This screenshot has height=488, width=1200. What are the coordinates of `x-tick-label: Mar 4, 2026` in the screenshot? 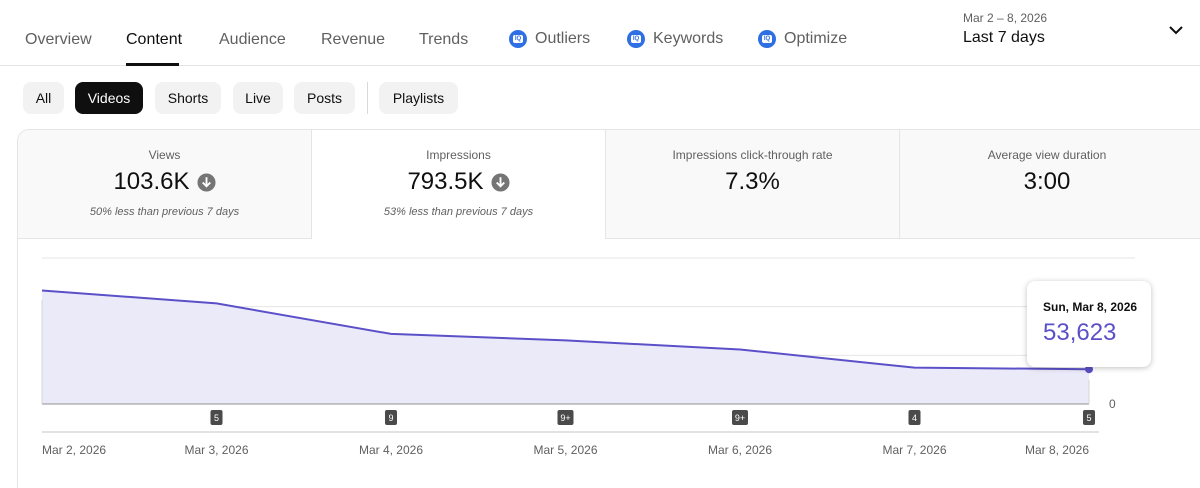 It's located at (391, 450).